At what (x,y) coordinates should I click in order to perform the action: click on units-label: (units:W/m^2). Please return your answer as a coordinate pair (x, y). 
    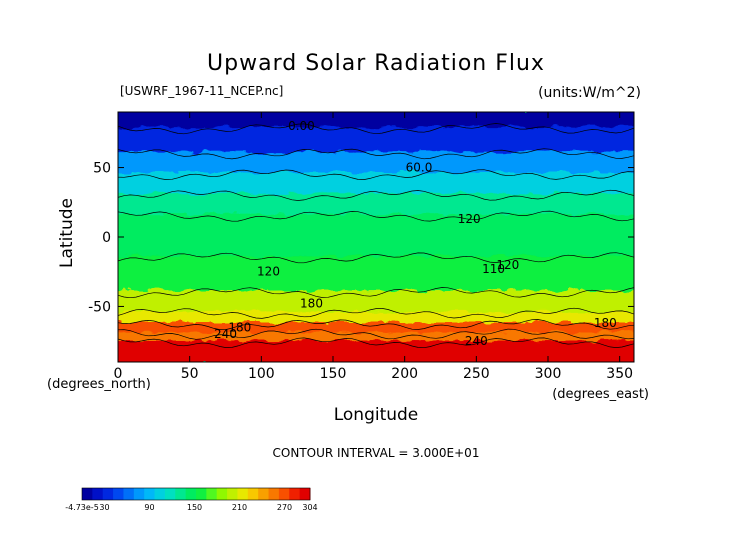
    Looking at the image, I should click on (589, 93).